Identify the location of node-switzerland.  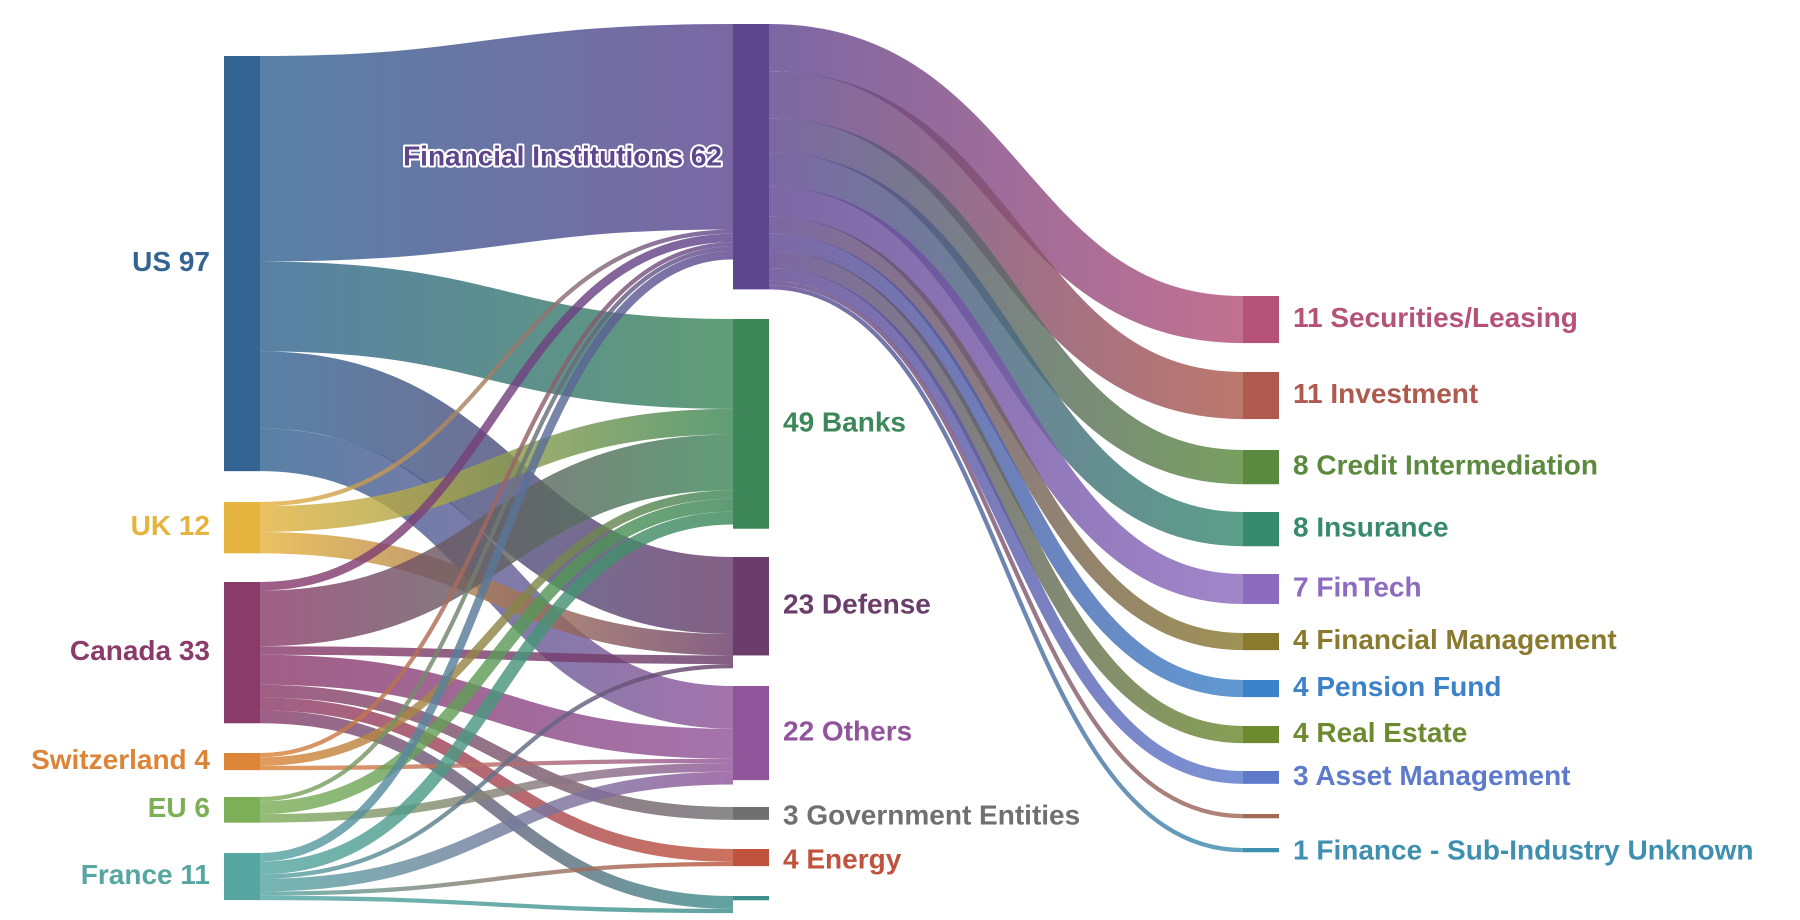
(242, 762).